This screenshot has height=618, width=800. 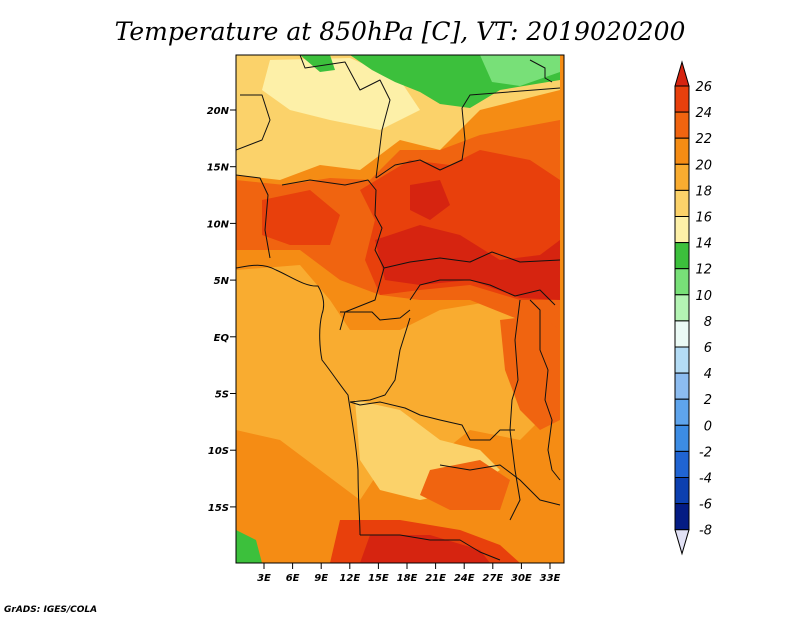 What do you see at coordinates (321, 578) in the screenshot?
I see `lon-label: 9E` at bounding box center [321, 578].